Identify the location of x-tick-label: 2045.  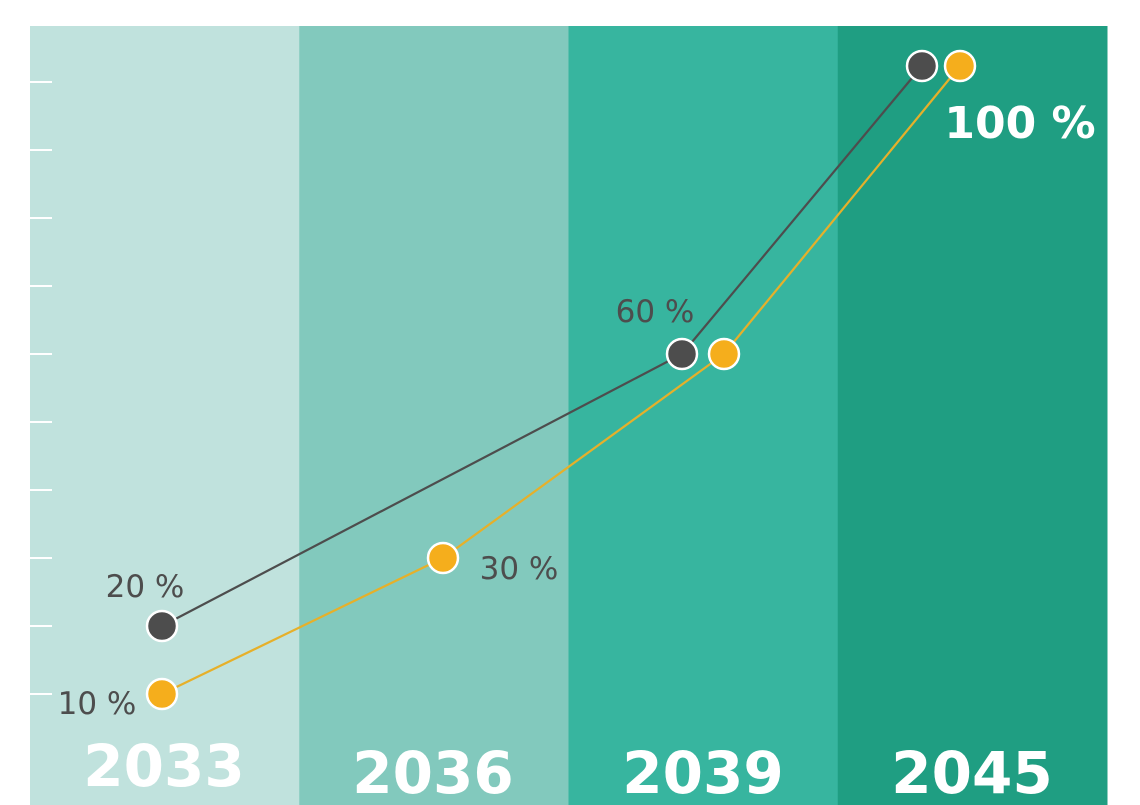
(971, 772).